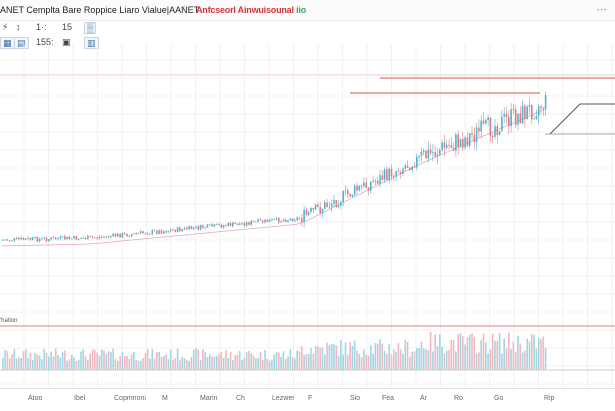  What do you see at coordinates (5, 27) in the screenshot?
I see `toolbar-item-1: ⚡` at bounding box center [5, 27].